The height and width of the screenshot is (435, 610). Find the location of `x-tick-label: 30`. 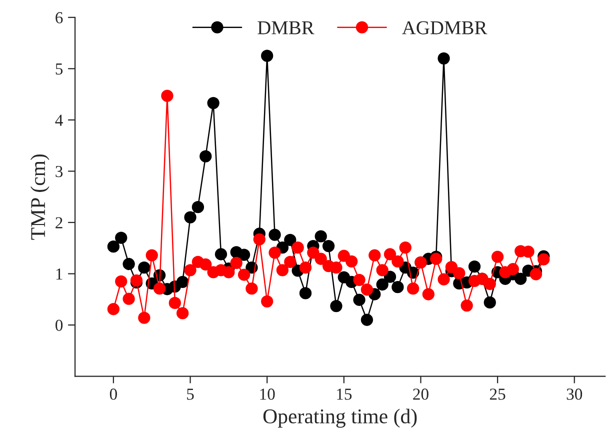

x-tick-label: 30 is located at coordinates (574, 394).